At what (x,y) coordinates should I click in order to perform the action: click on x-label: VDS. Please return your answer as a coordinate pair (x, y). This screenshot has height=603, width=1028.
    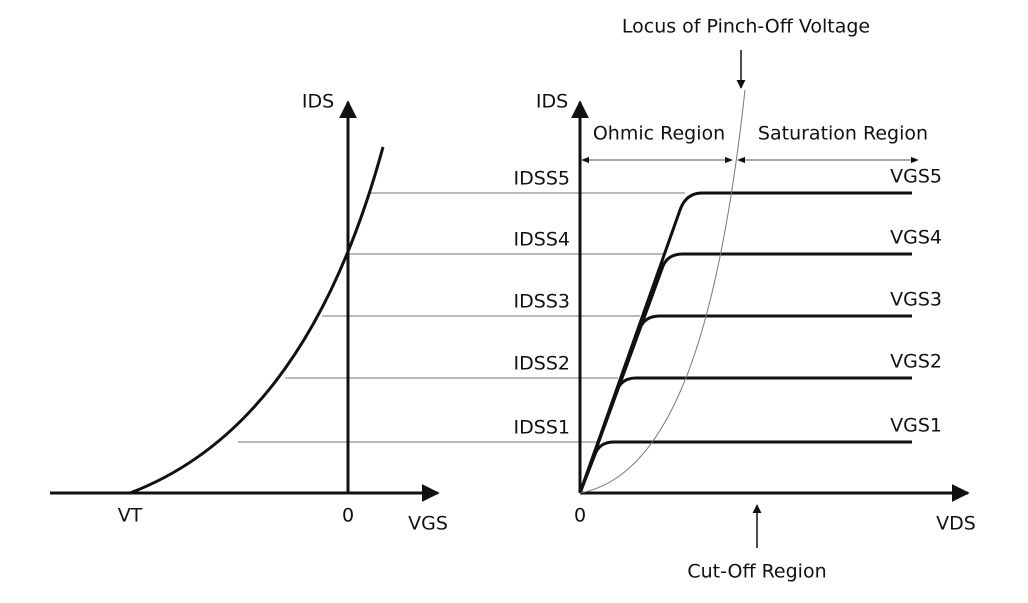
    Looking at the image, I should click on (956, 524).